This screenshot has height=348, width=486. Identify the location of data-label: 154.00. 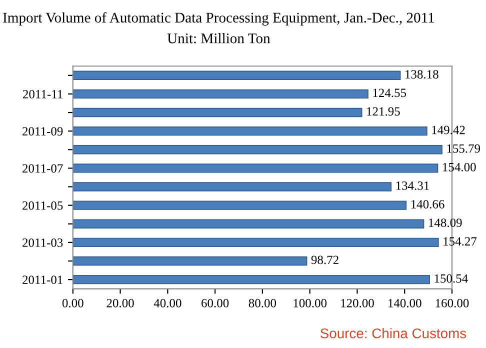
(459, 167).